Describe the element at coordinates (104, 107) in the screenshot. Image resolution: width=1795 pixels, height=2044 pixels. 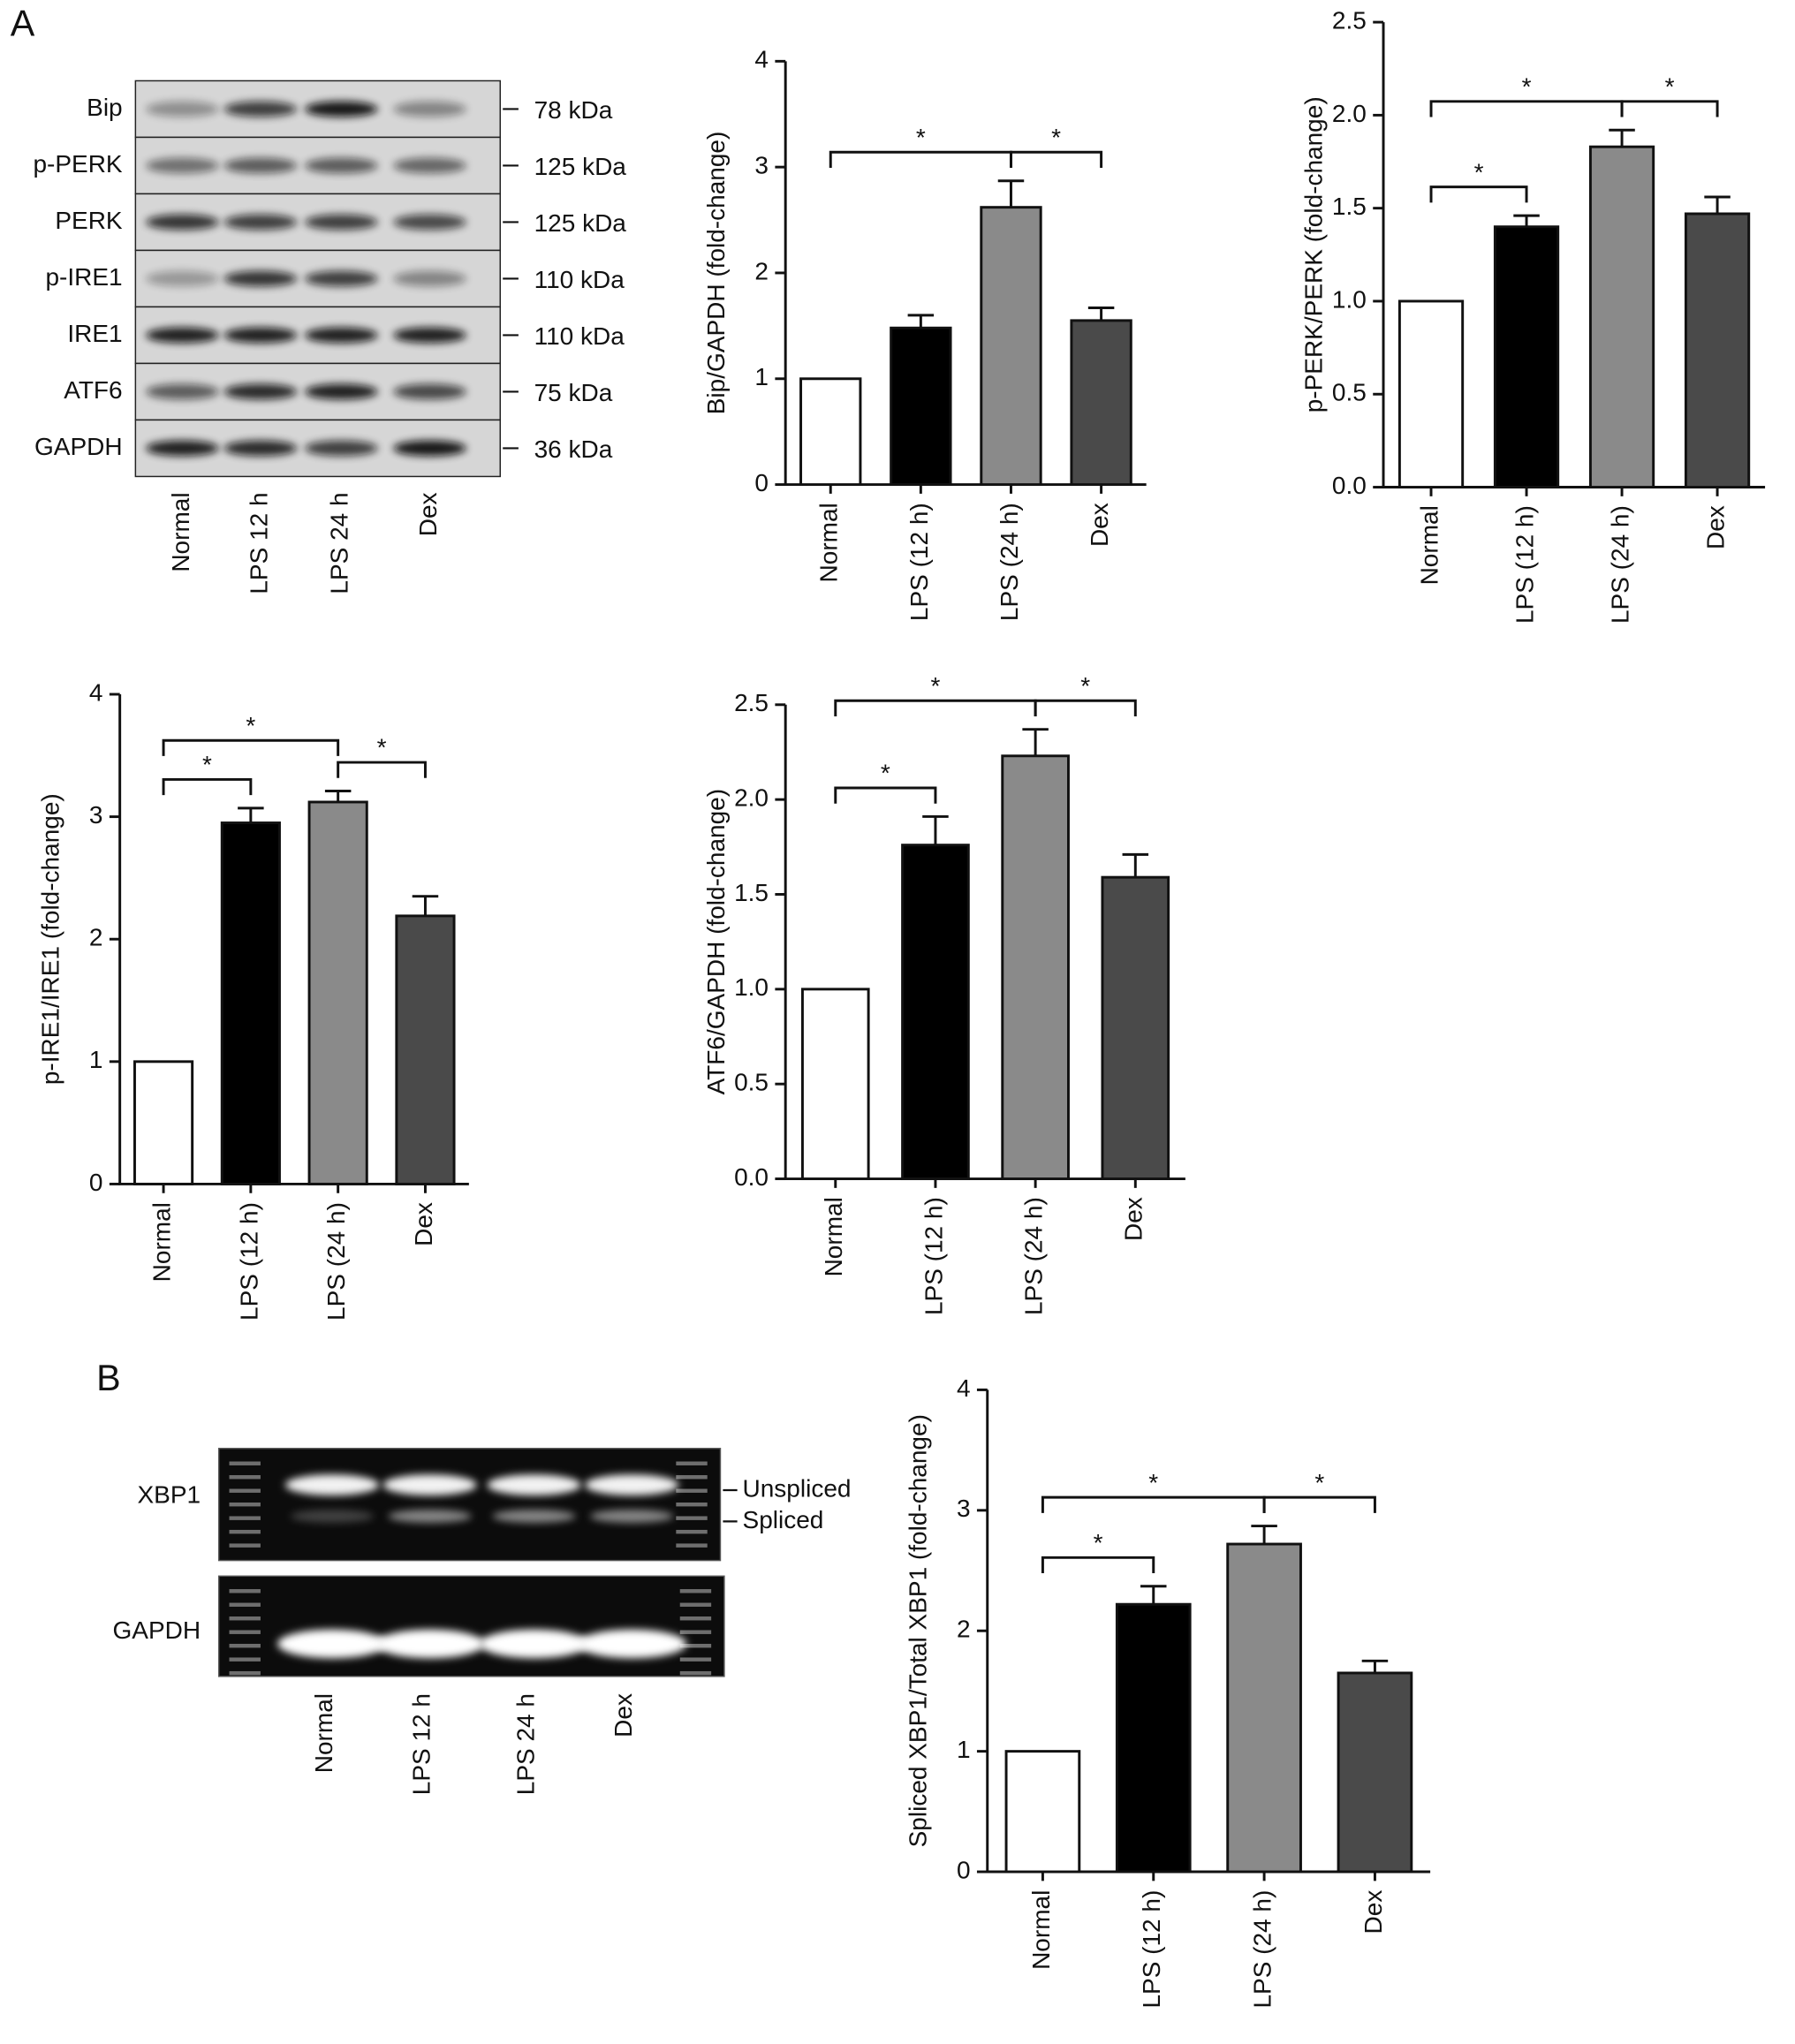
I see `protein-label: Bip` at that location.